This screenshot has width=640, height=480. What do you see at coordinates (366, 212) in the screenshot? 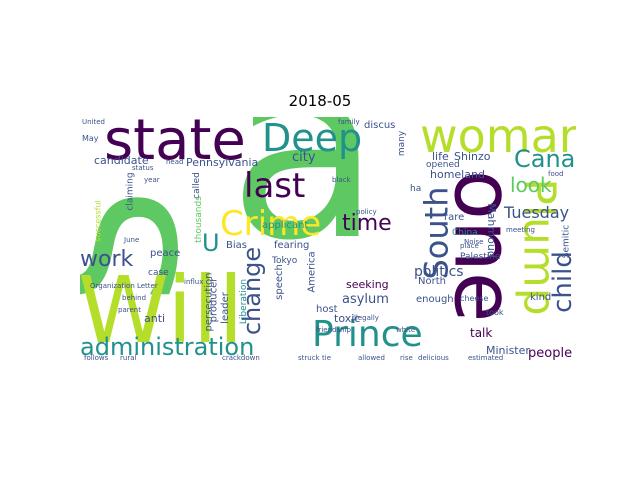
I see `word-policy: policy` at bounding box center [366, 212].